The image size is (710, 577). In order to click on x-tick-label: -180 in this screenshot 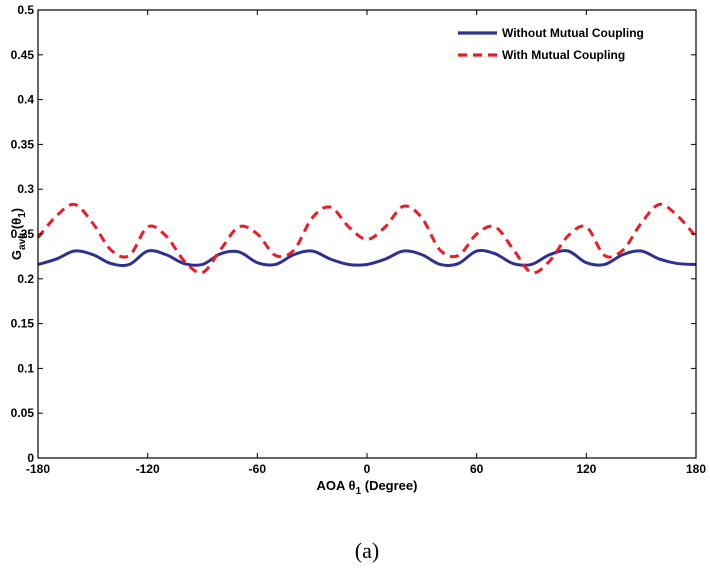, I will do `click(38, 469)`.